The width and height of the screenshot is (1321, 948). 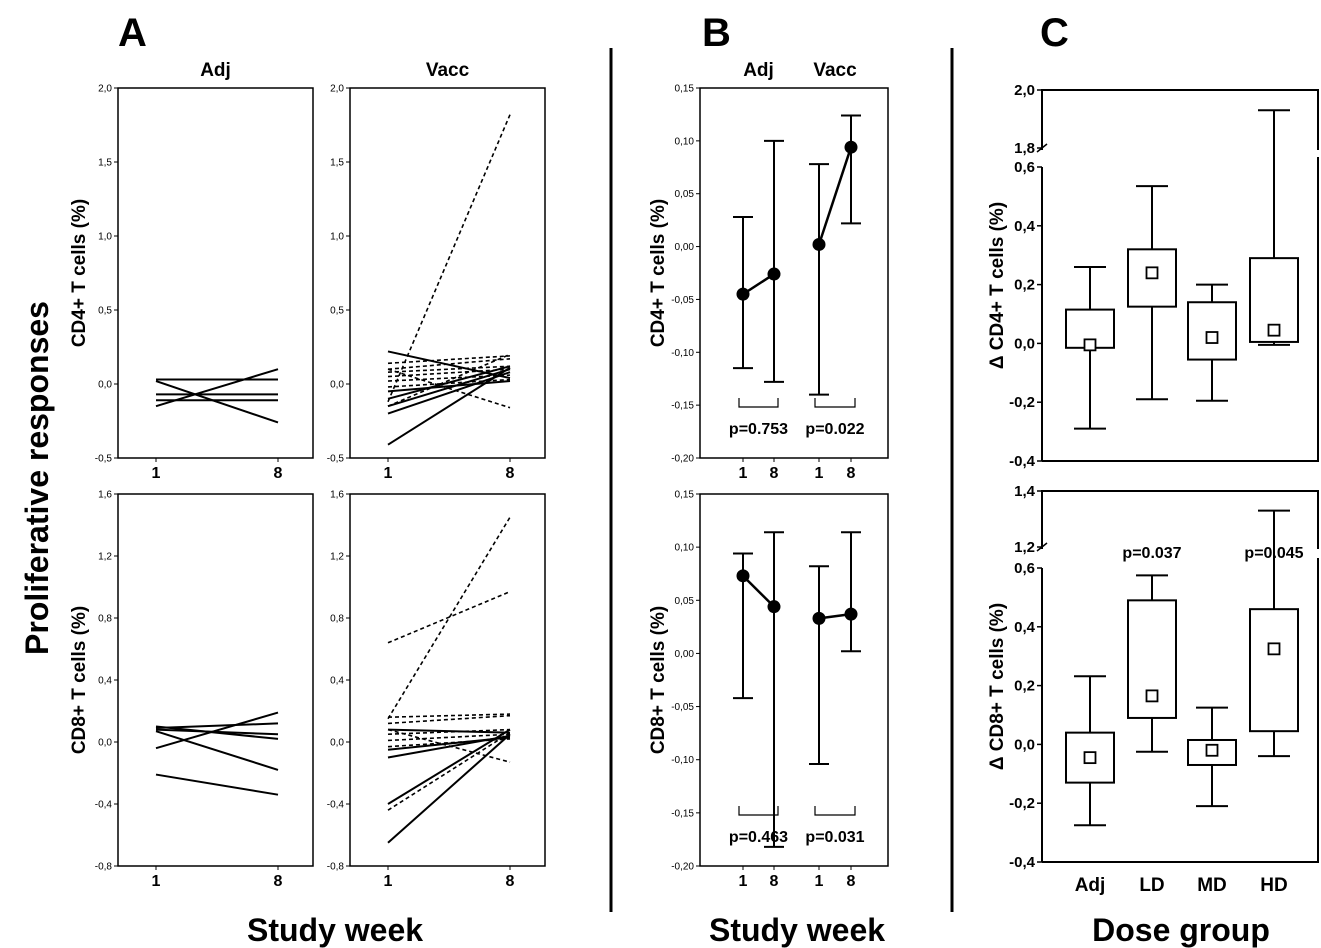 What do you see at coordinates (37, 478) in the screenshot?
I see `y-super-label: Proliferative responses` at bounding box center [37, 478].